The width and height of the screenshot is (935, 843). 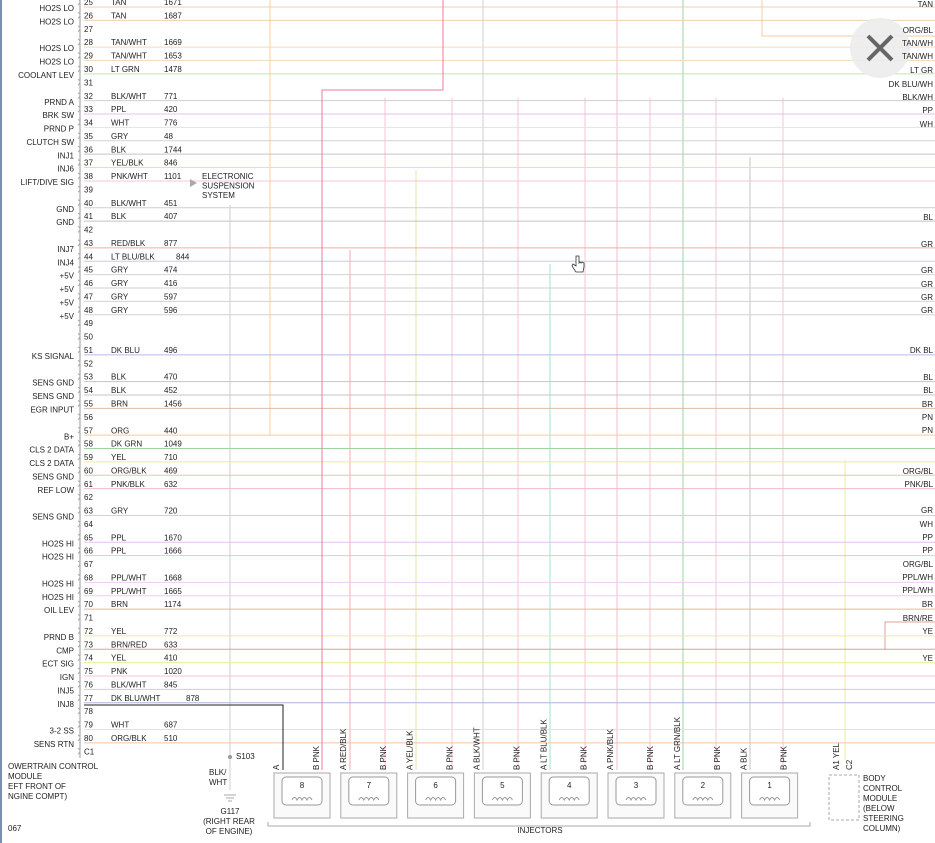 I want to click on ground-name: G117, so click(x=231, y=811).